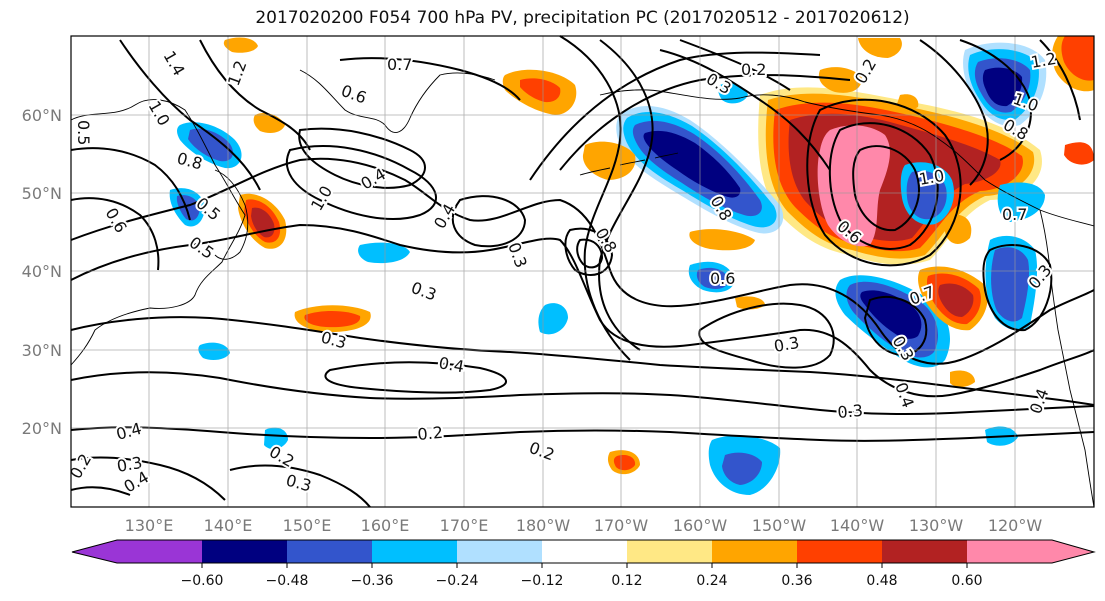  What do you see at coordinates (149, 525) in the screenshot?
I see `lon-label: 130°E` at bounding box center [149, 525].